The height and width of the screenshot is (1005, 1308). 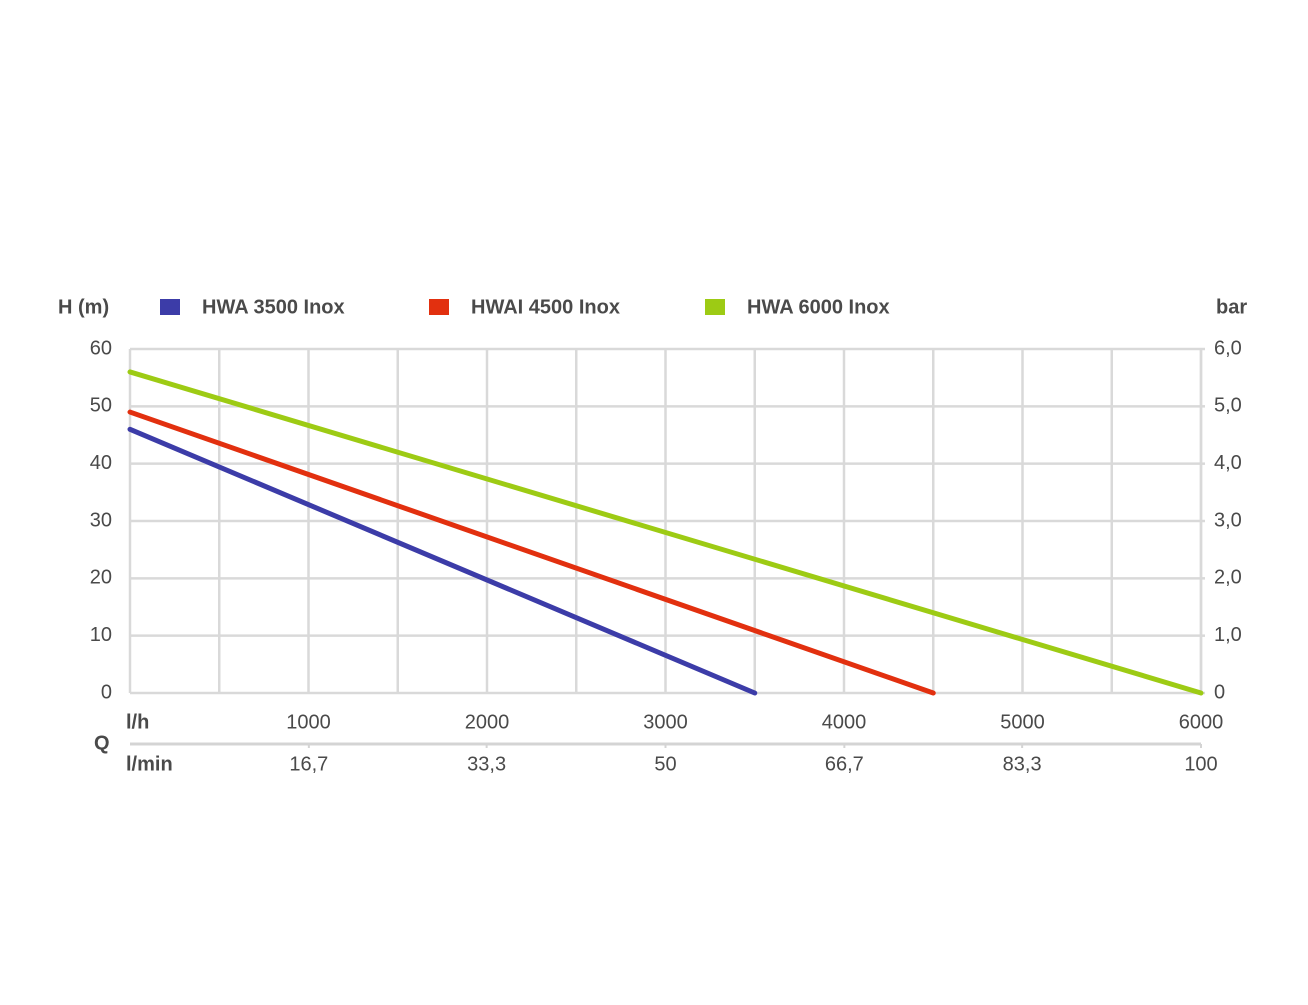 What do you see at coordinates (308, 764) in the screenshot?
I see `x2-tick-label: 16,7` at bounding box center [308, 764].